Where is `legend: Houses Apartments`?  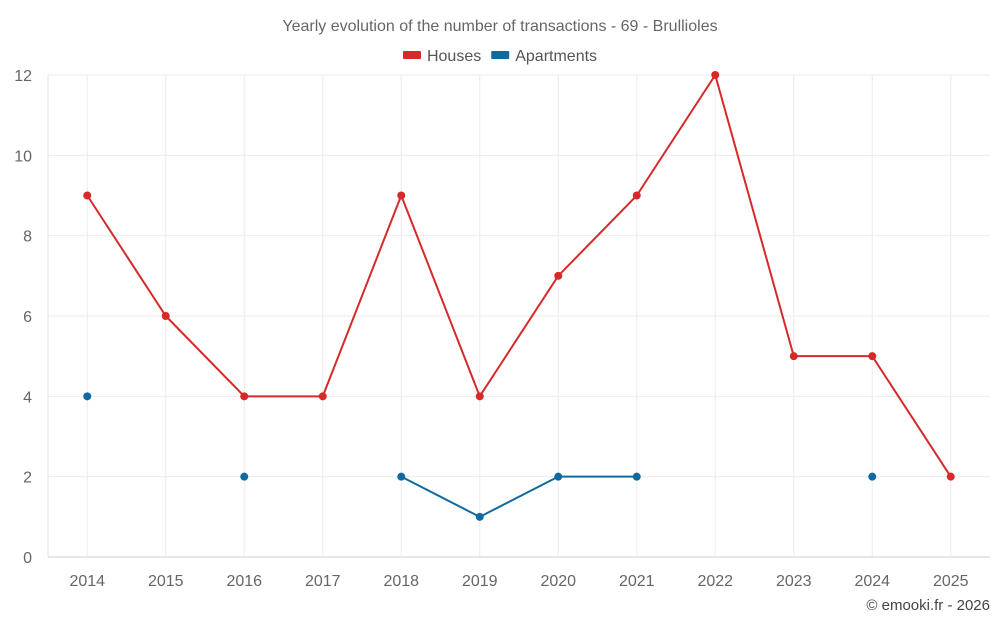
legend: Houses Apartments is located at coordinates (499, 56).